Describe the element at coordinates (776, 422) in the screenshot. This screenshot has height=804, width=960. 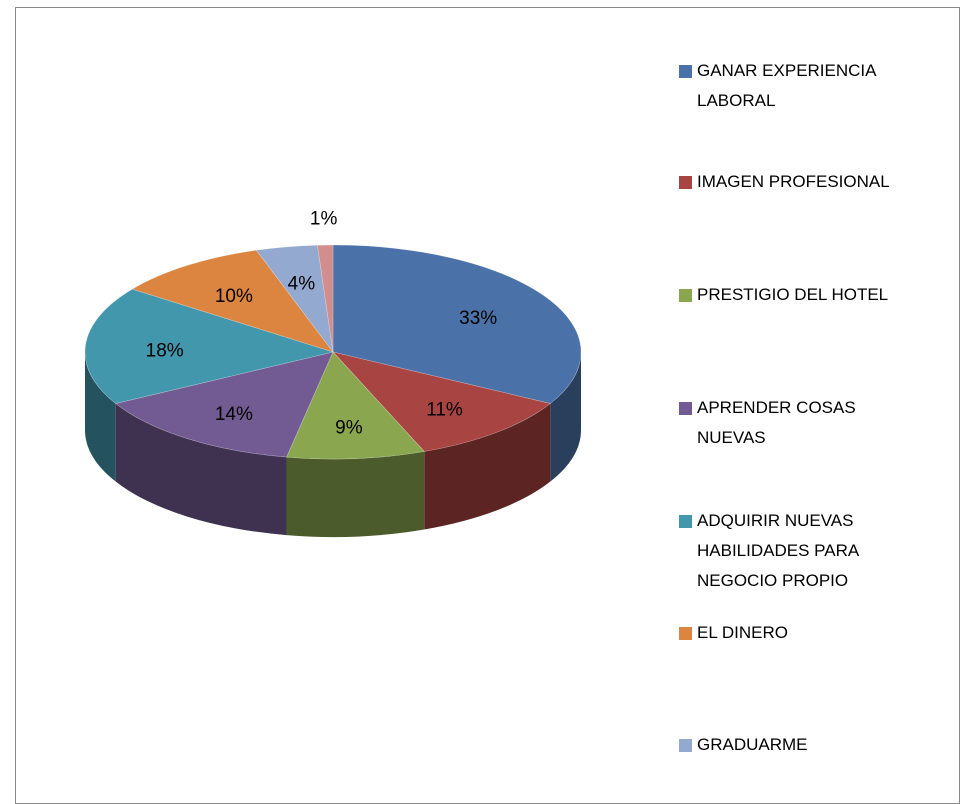
I see `legend-label: APRENDER COSAS NUEVAS` at that location.